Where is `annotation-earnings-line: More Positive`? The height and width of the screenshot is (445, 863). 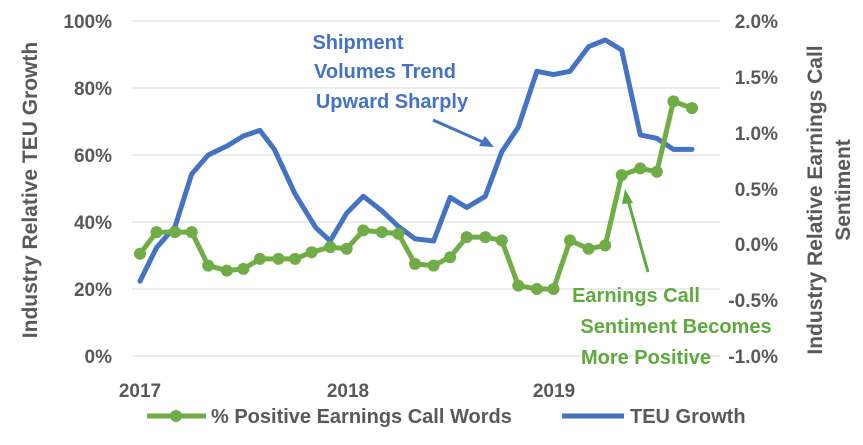 annotation-earnings-line: More Positive is located at coordinates (646, 358).